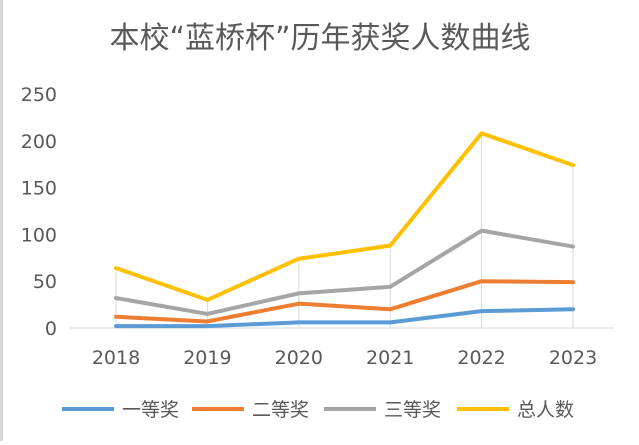 This screenshot has height=445, width=639. I want to click on y-tick-label: 0, so click(51, 329).